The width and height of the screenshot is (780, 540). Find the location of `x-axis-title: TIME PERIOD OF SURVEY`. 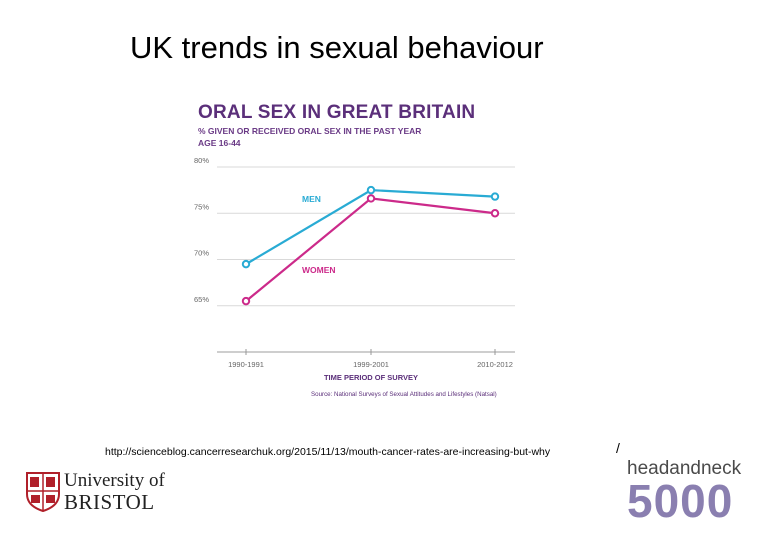

x-axis-title: TIME PERIOD OF SURVEY is located at coordinates (371, 377).